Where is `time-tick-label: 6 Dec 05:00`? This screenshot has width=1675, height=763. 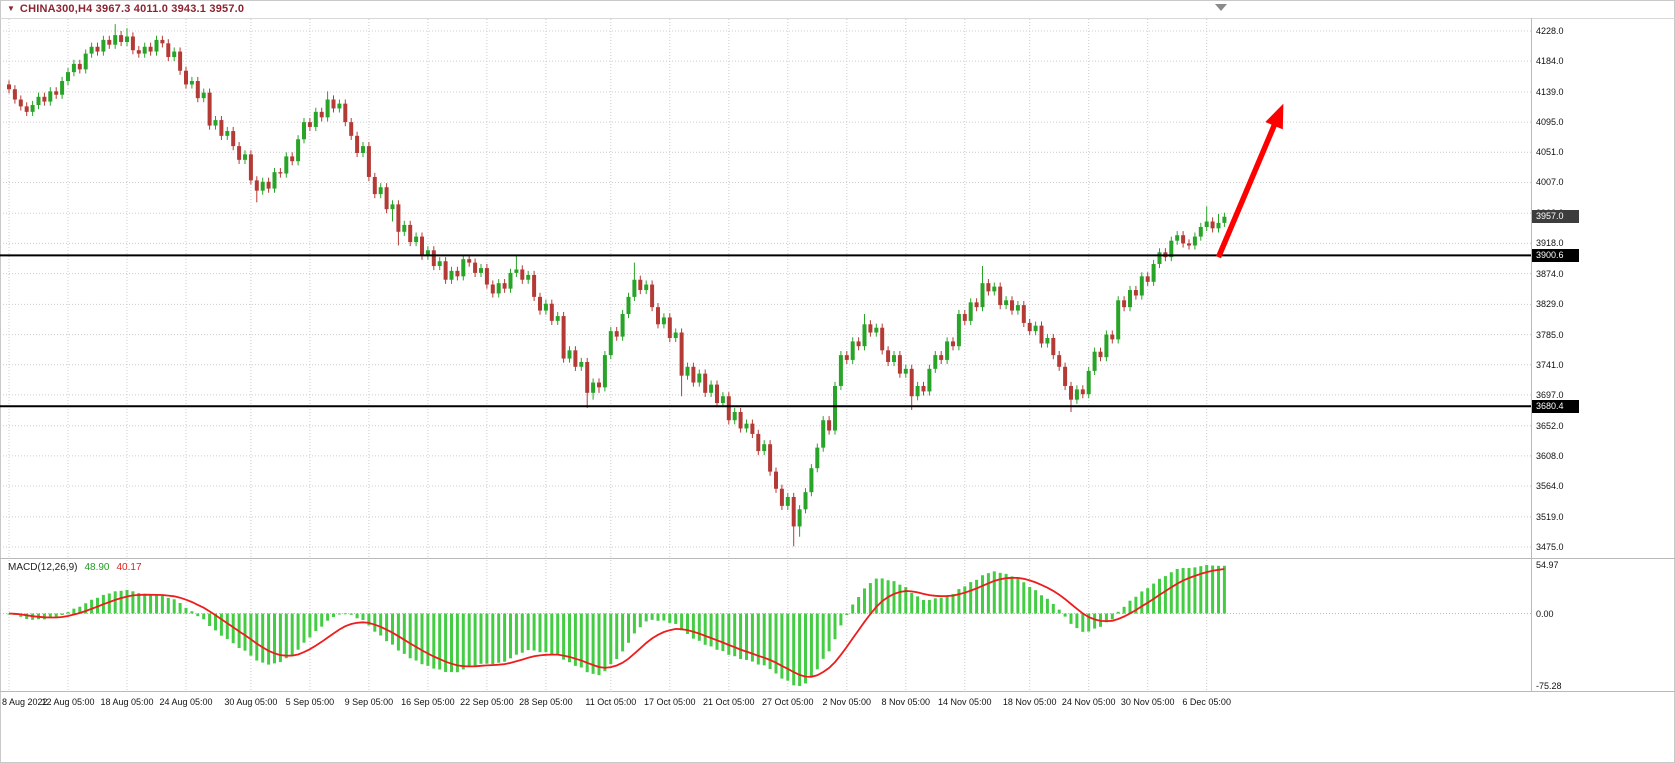 time-tick-label: 6 Dec 05:00 is located at coordinates (1206, 702).